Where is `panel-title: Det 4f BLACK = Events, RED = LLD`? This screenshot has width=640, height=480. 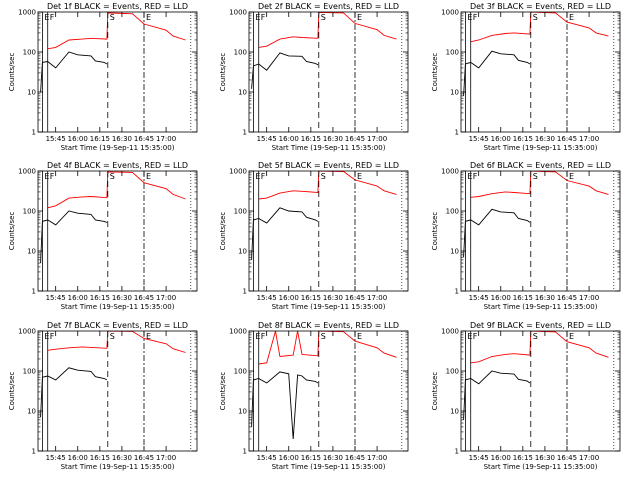
panel-title: Det 4f BLACK = Events, RED = LLD is located at coordinates (117, 165).